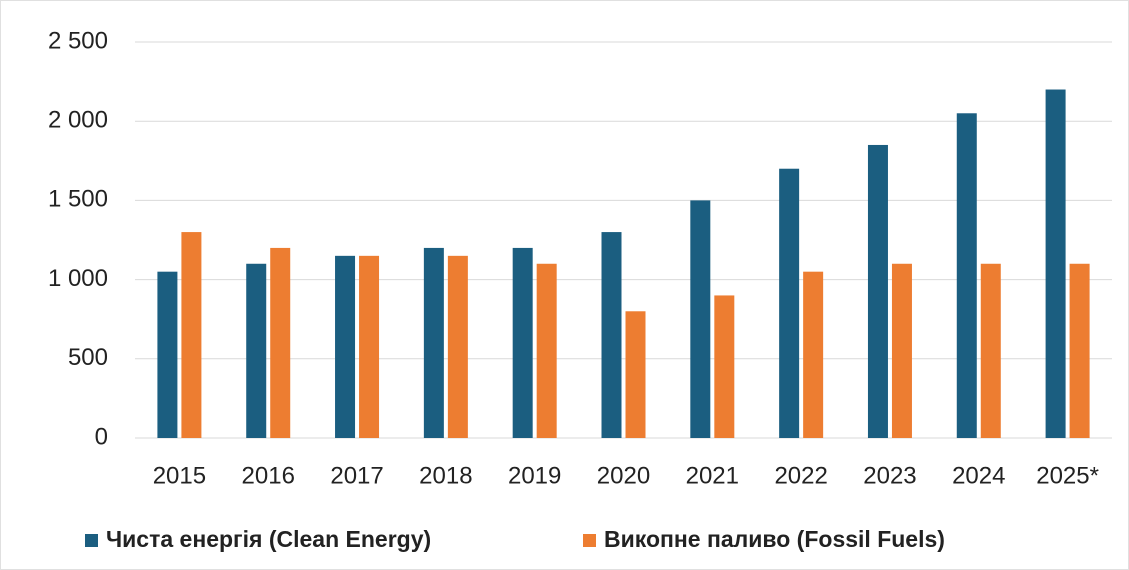 This screenshot has height=570, width=1129. I want to click on y-tick-label: 2 000, so click(78, 120).